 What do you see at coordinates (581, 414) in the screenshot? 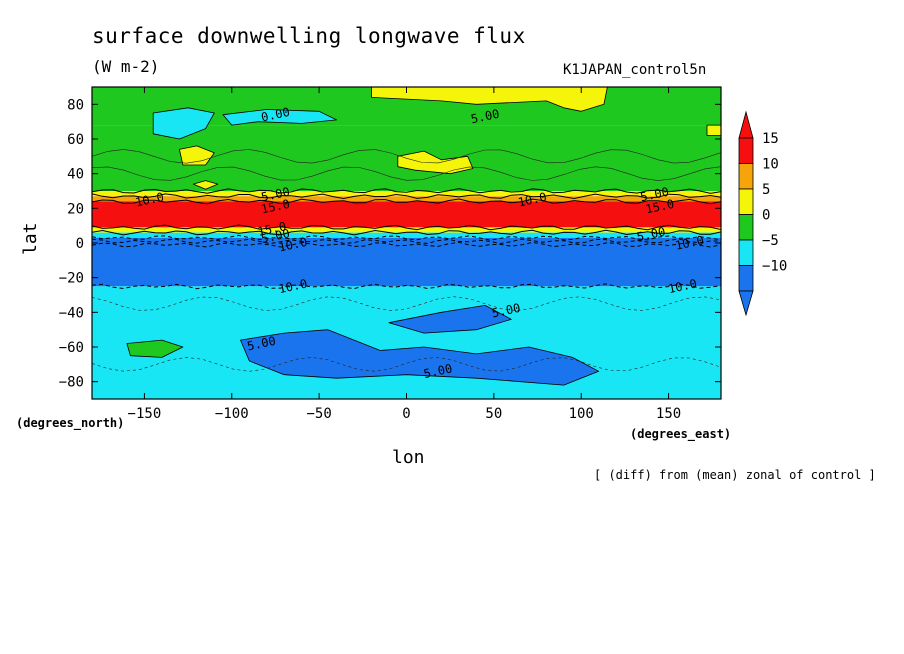
I see `x-tick-label: 100` at bounding box center [581, 414].